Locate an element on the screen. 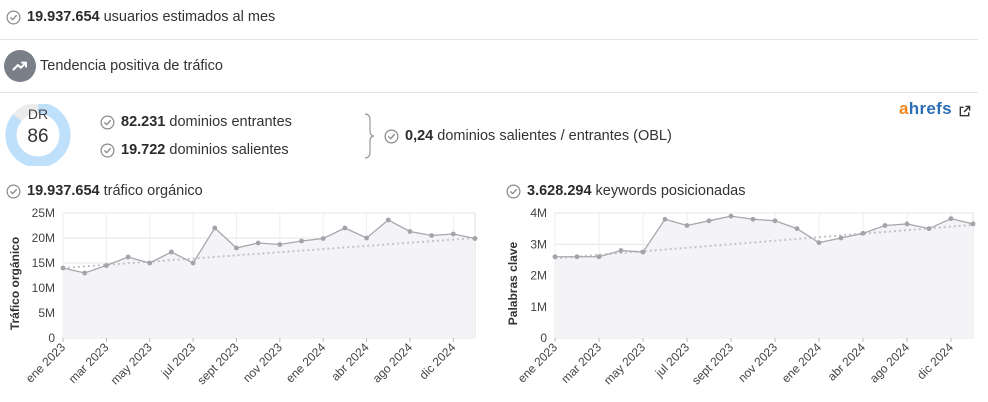  users-estimate-row: 19.937.654 usuarios estimados al mes is located at coordinates (140, 17).